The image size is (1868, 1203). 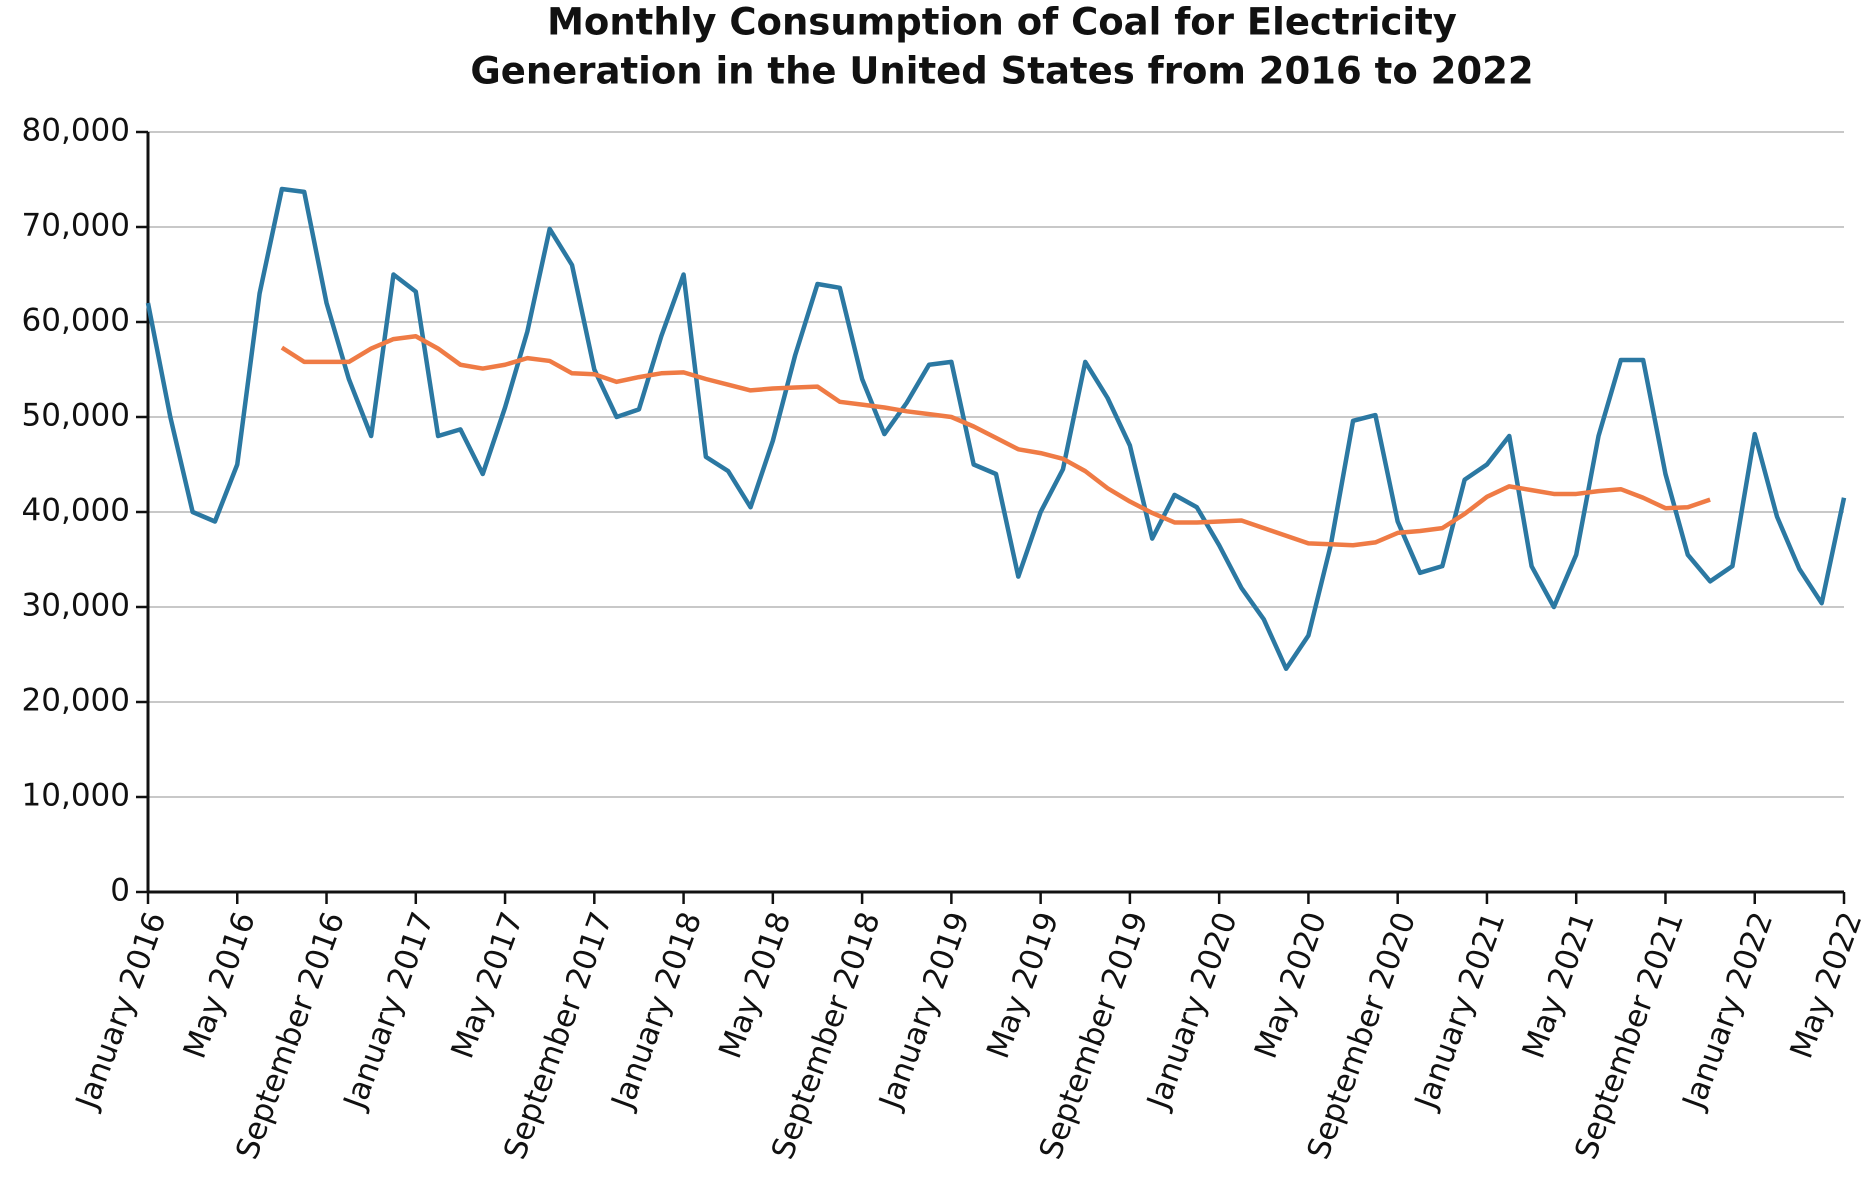 What do you see at coordinates (924, 1011) in the screenshot?
I see `x-tick-label: January 2019` at bounding box center [924, 1011].